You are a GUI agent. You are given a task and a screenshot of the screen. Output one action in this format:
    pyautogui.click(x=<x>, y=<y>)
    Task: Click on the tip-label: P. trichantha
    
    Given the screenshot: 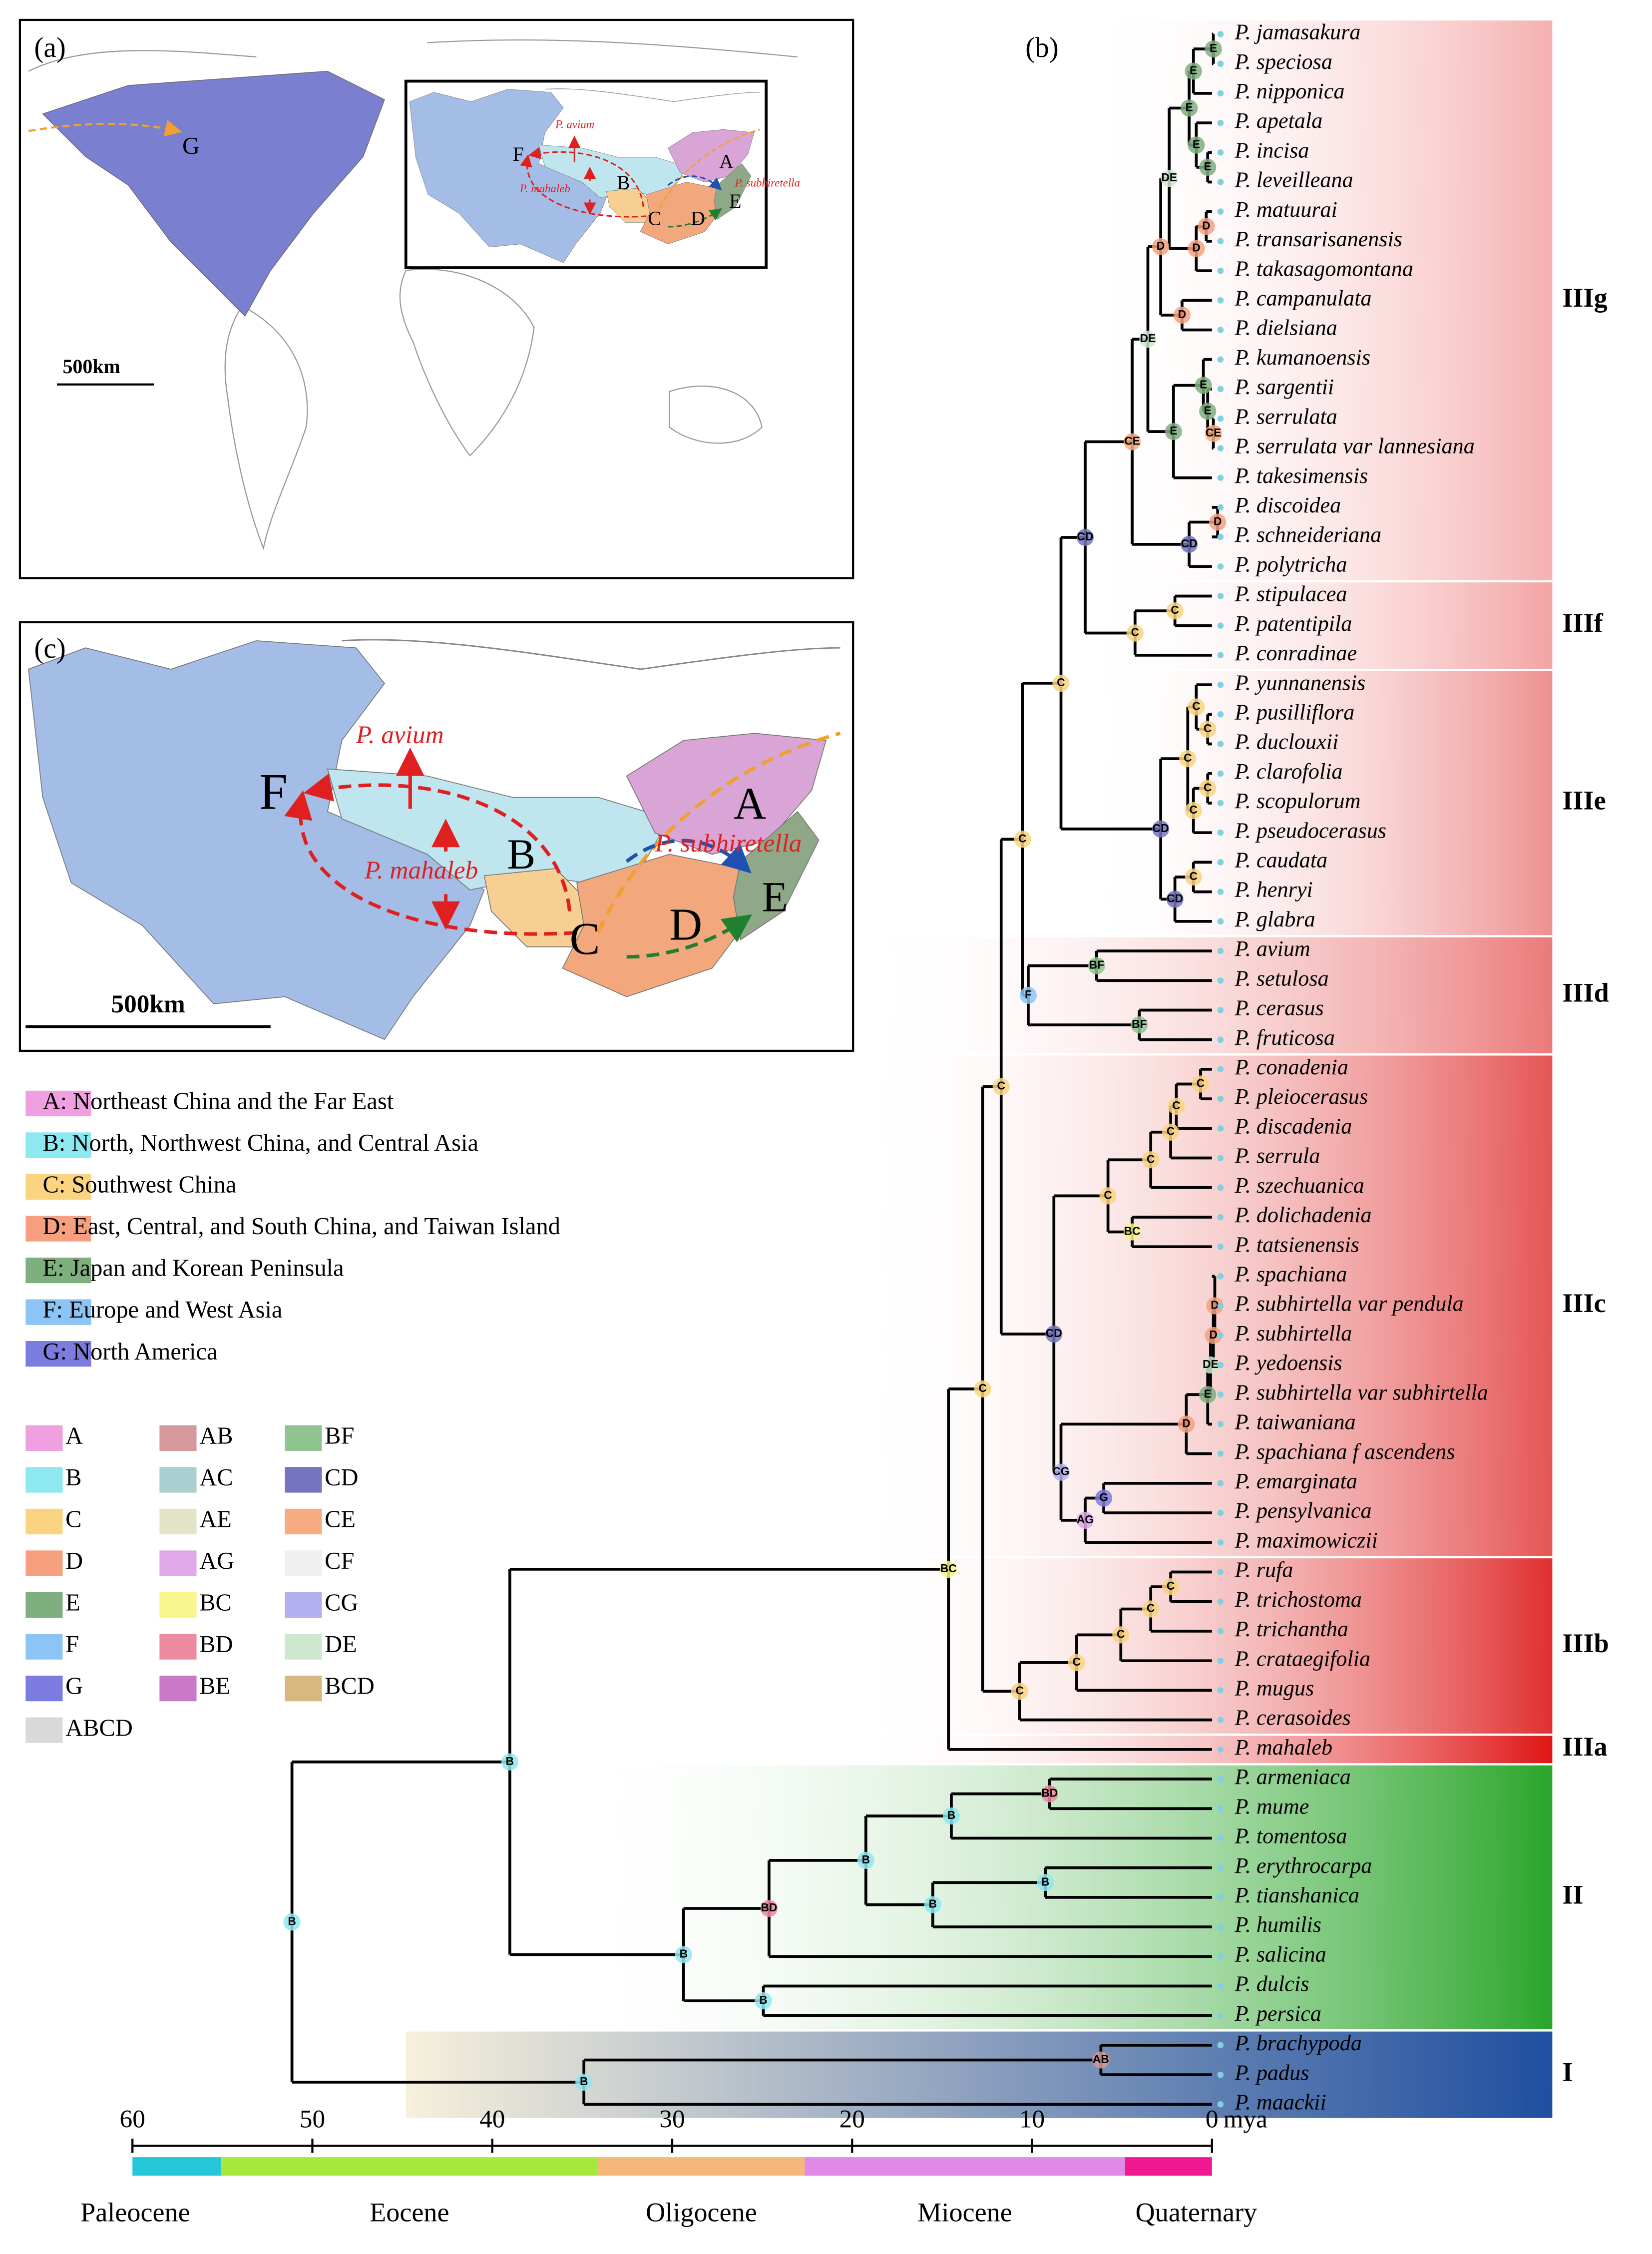 What is the action you would take?
    pyautogui.click(x=1291, y=1629)
    